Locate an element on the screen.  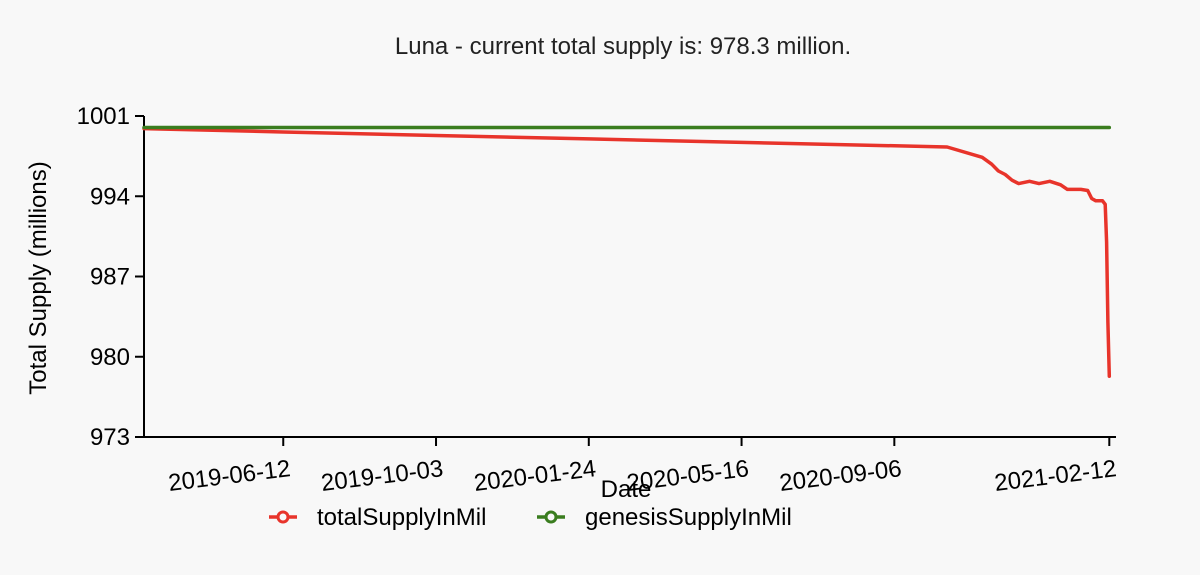
y-tick-label: 987 is located at coordinates (110, 277).